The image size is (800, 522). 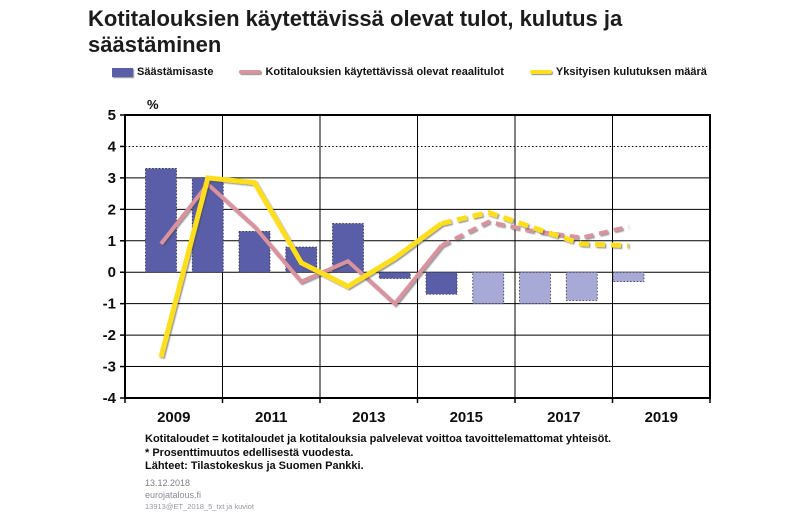 What do you see at coordinates (109, 304) in the screenshot?
I see `svg-text: -1` at bounding box center [109, 304].